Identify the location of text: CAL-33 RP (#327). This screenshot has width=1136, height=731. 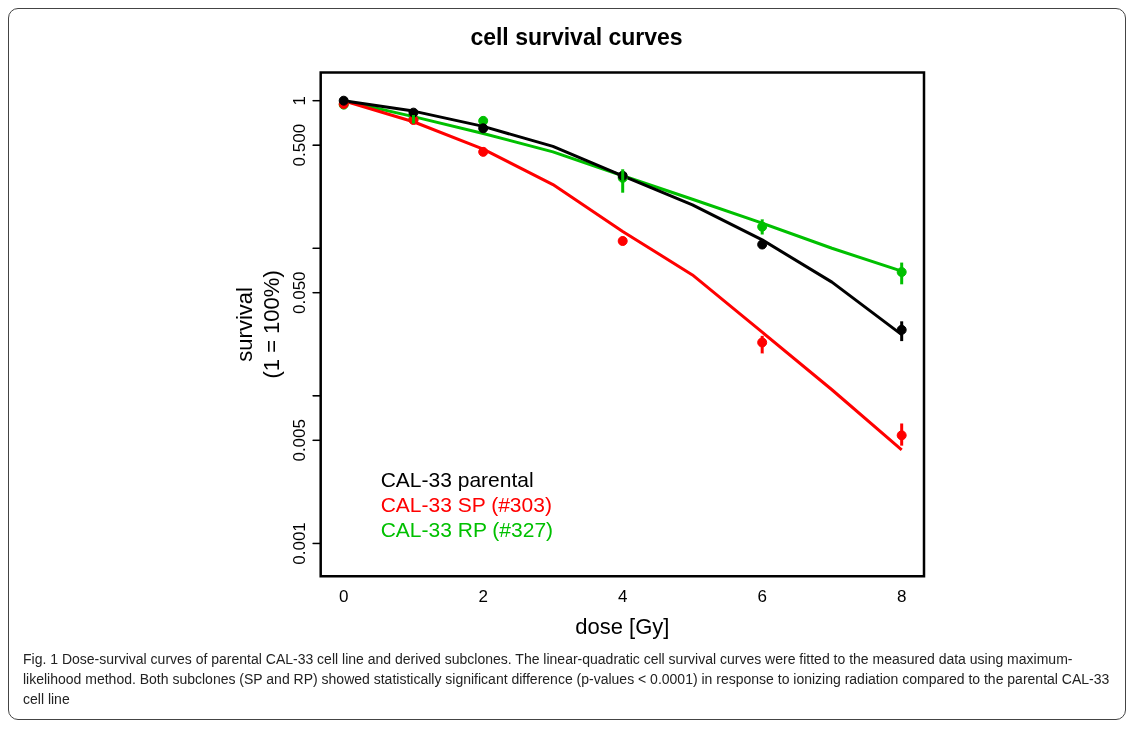
(467, 530).